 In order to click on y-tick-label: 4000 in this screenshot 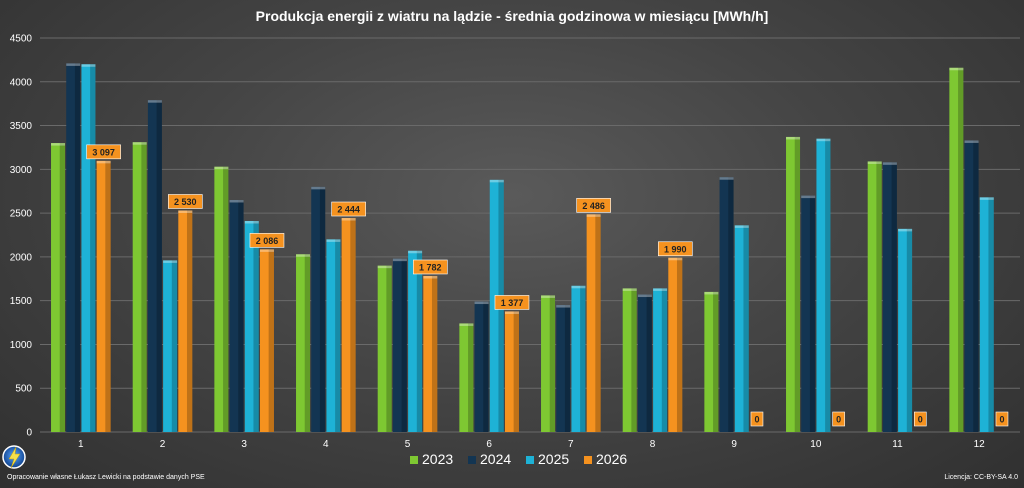, I will do `click(21, 82)`.